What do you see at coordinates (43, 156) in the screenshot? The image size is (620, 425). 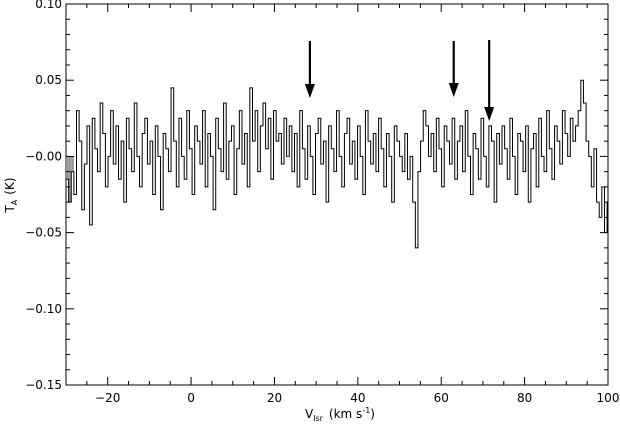 I see `y-tick-label: −0.00` at bounding box center [43, 156].